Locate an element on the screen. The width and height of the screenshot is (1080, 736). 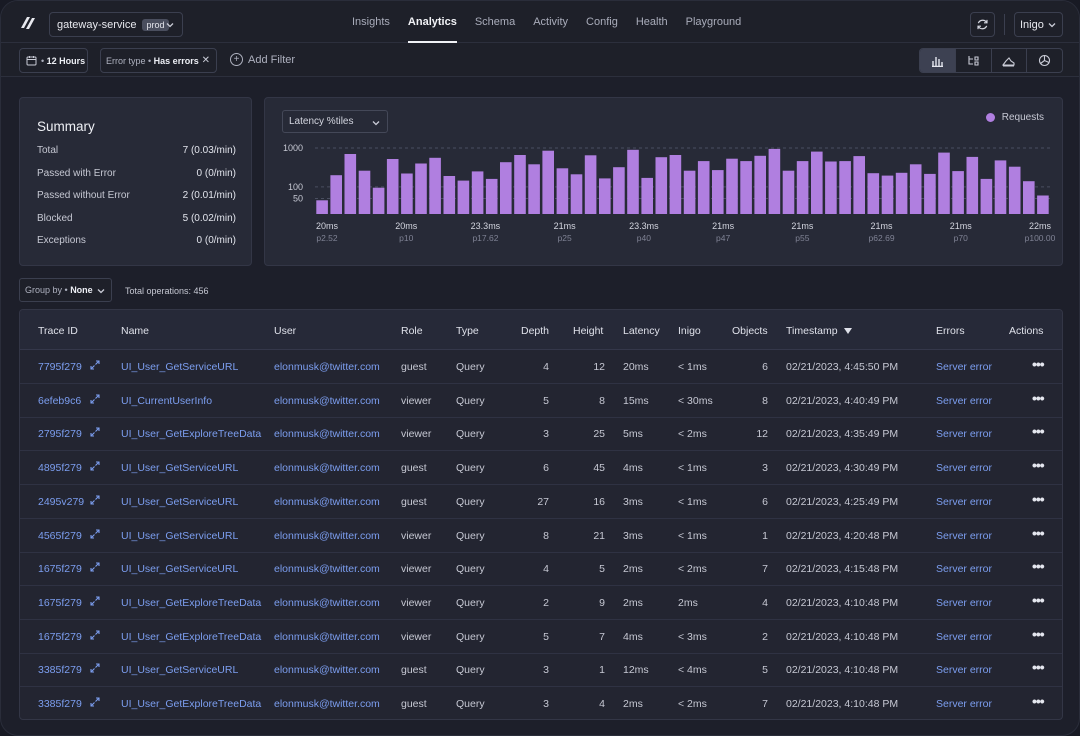
trace-id-link: 4565f279 is located at coordinates (60, 535).